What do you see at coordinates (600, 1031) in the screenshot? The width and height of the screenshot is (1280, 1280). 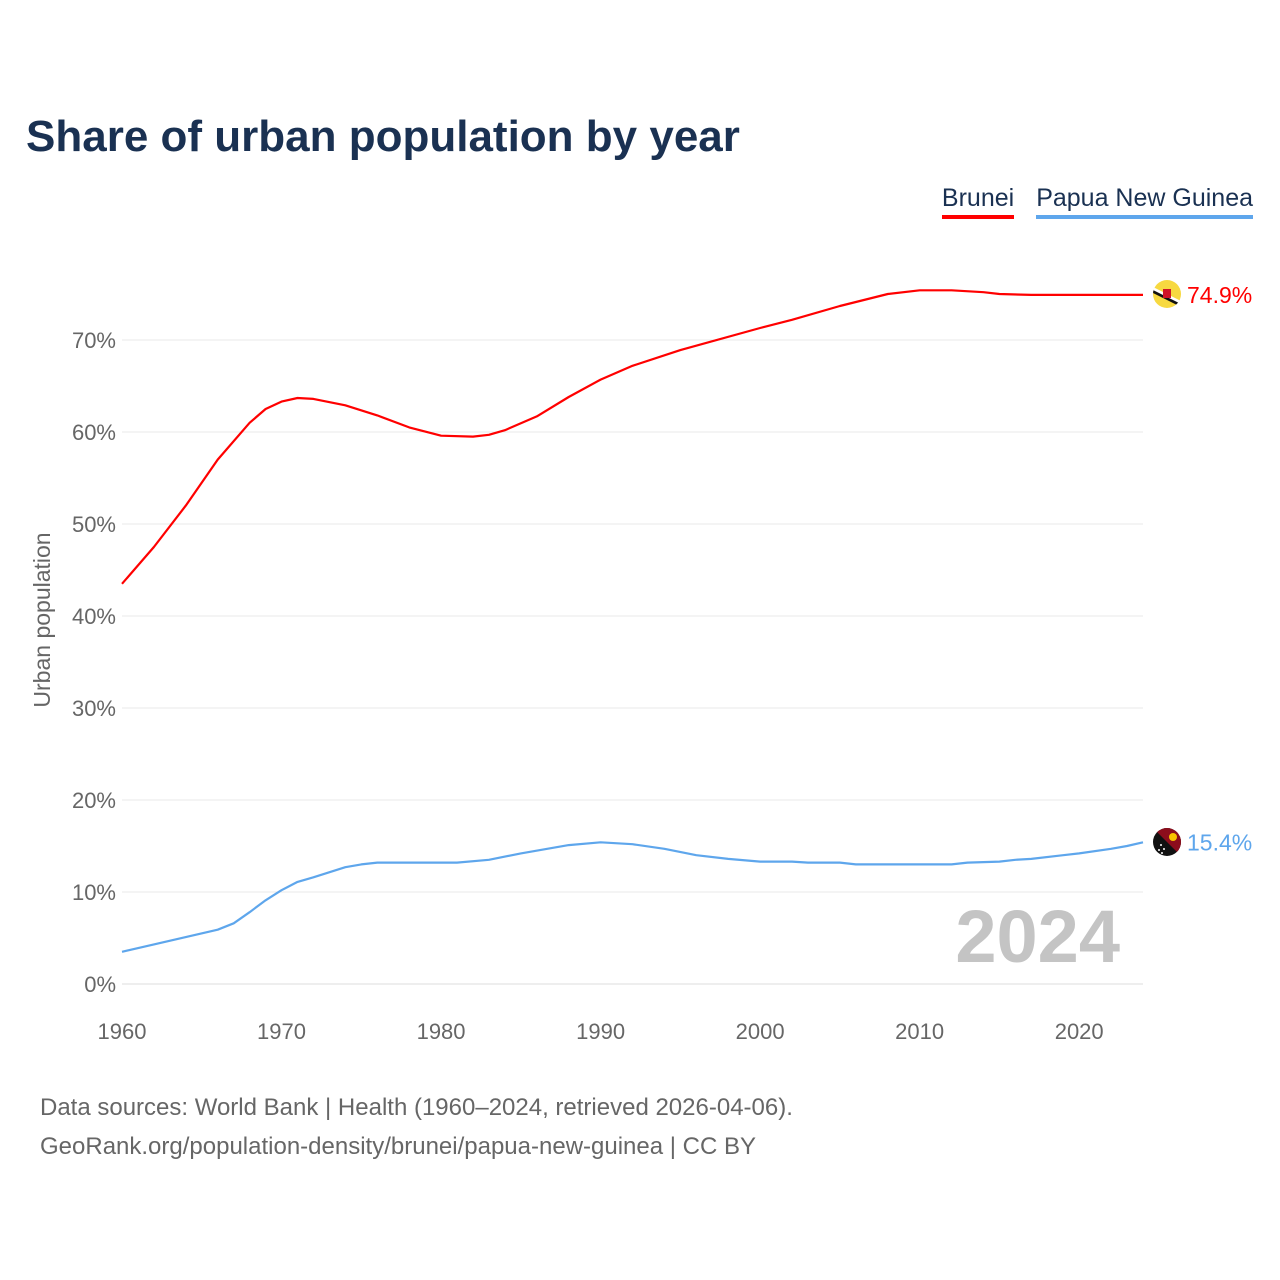 I see `x-tick-label: 1990` at bounding box center [600, 1031].